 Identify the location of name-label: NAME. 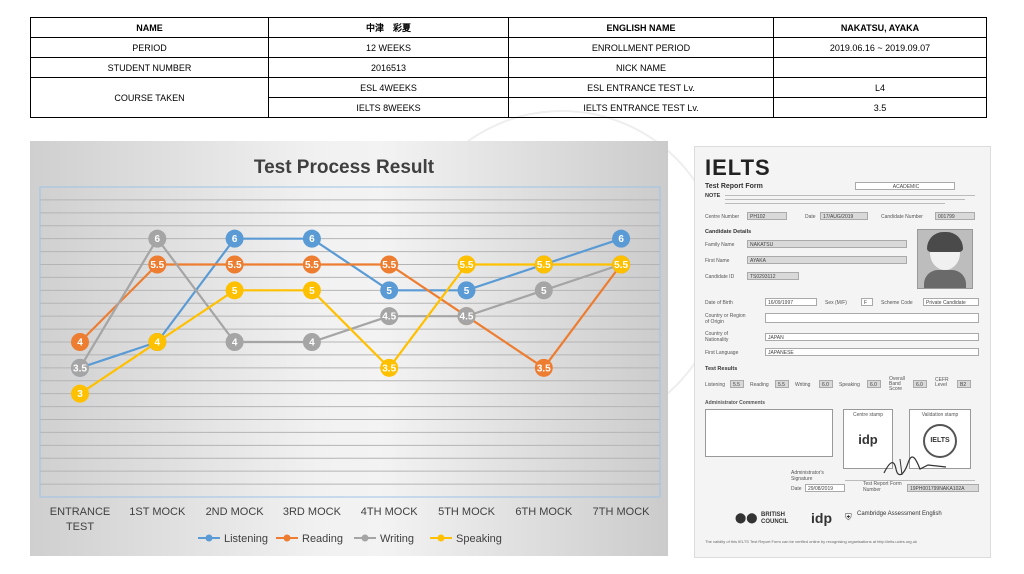
(149, 27).